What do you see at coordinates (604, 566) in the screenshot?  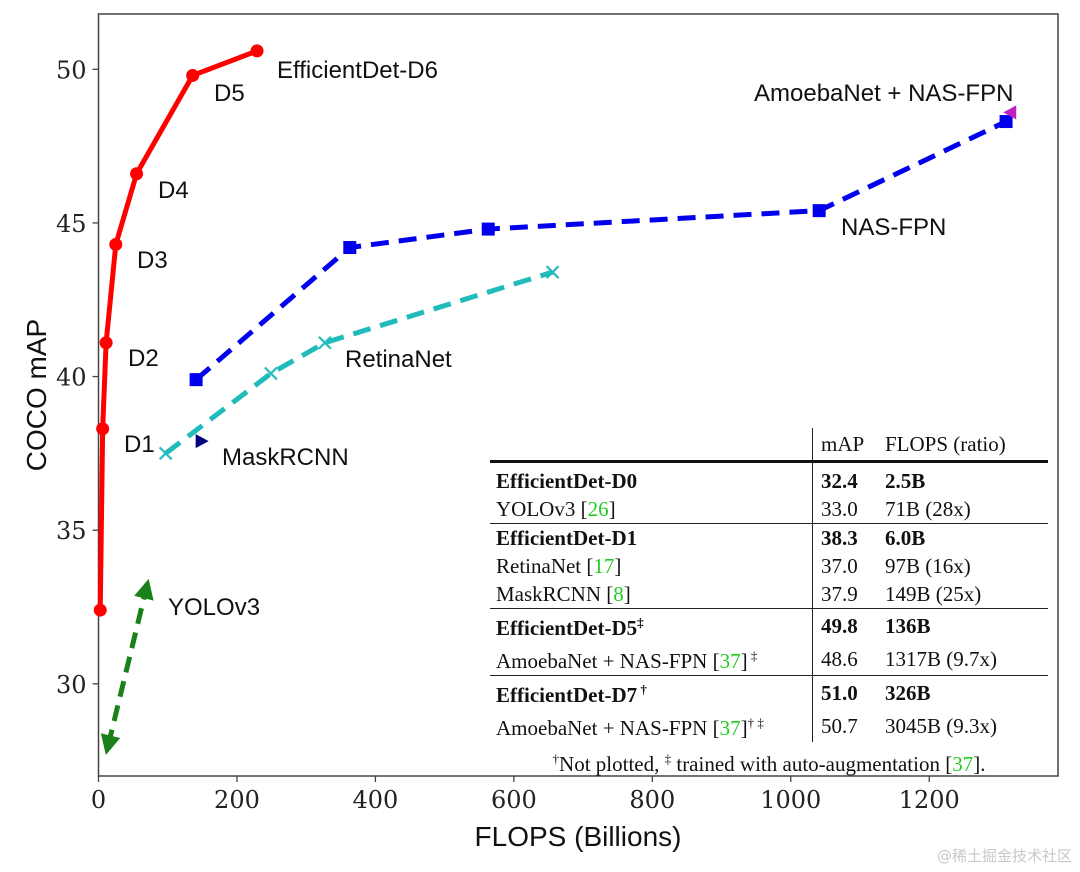 I see `citation-link: 17` at bounding box center [604, 566].